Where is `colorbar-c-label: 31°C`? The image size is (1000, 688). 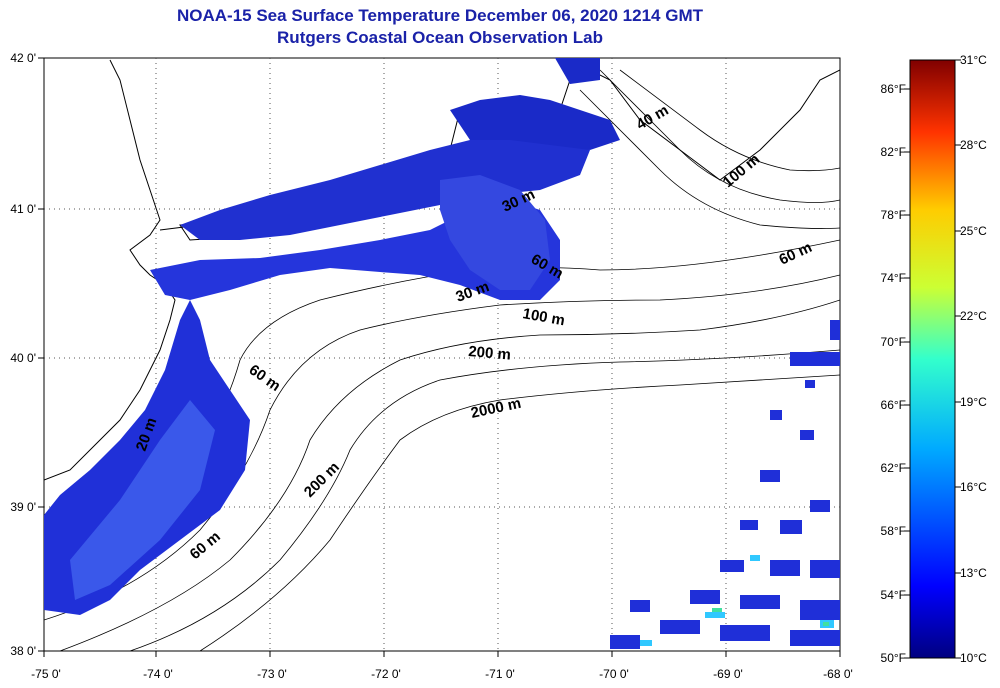 colorbar-c-label: 31°C is located at coordinates (973, 60).